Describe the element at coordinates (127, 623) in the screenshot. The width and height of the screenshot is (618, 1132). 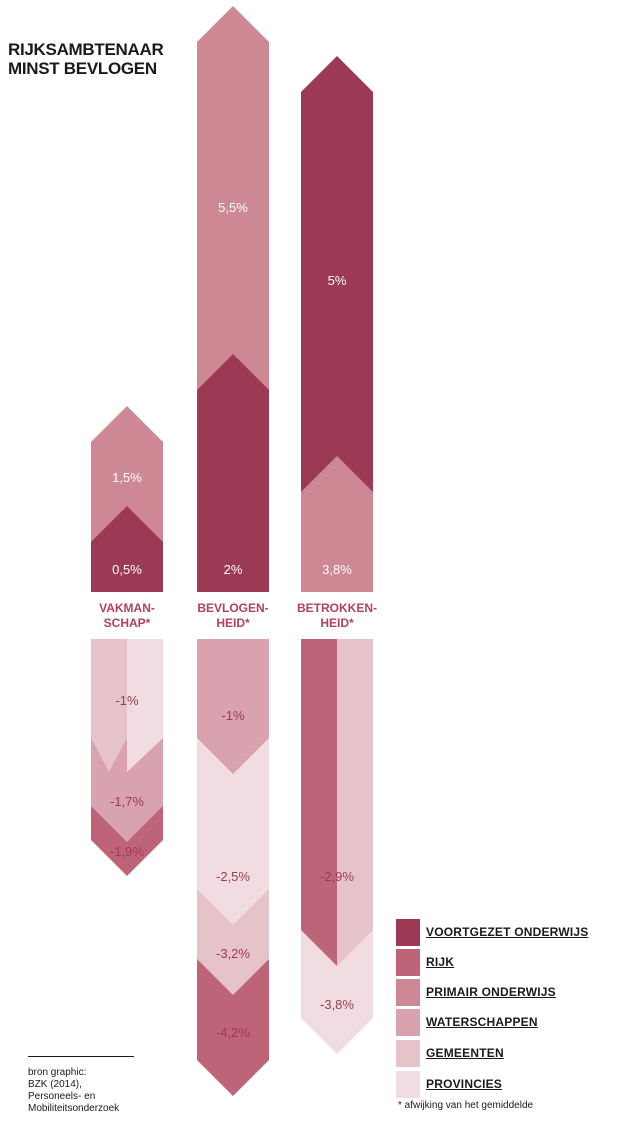
I see `category-label-line: SCHAP*` at that location.